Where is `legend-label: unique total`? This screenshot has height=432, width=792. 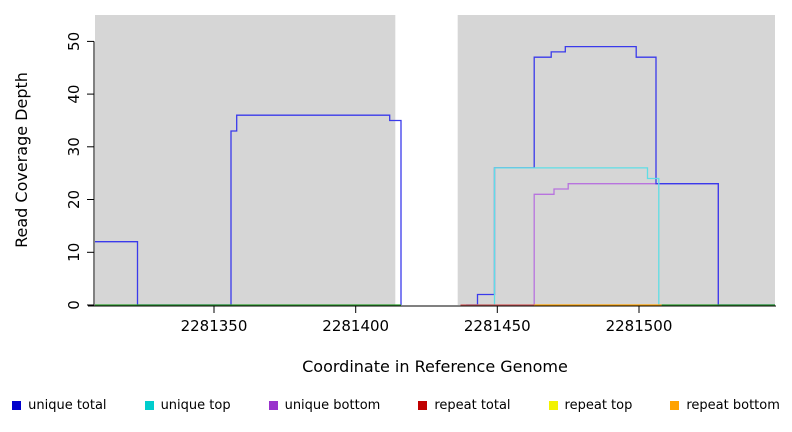 legend-label: unique total is located at coordinates (67, 405).